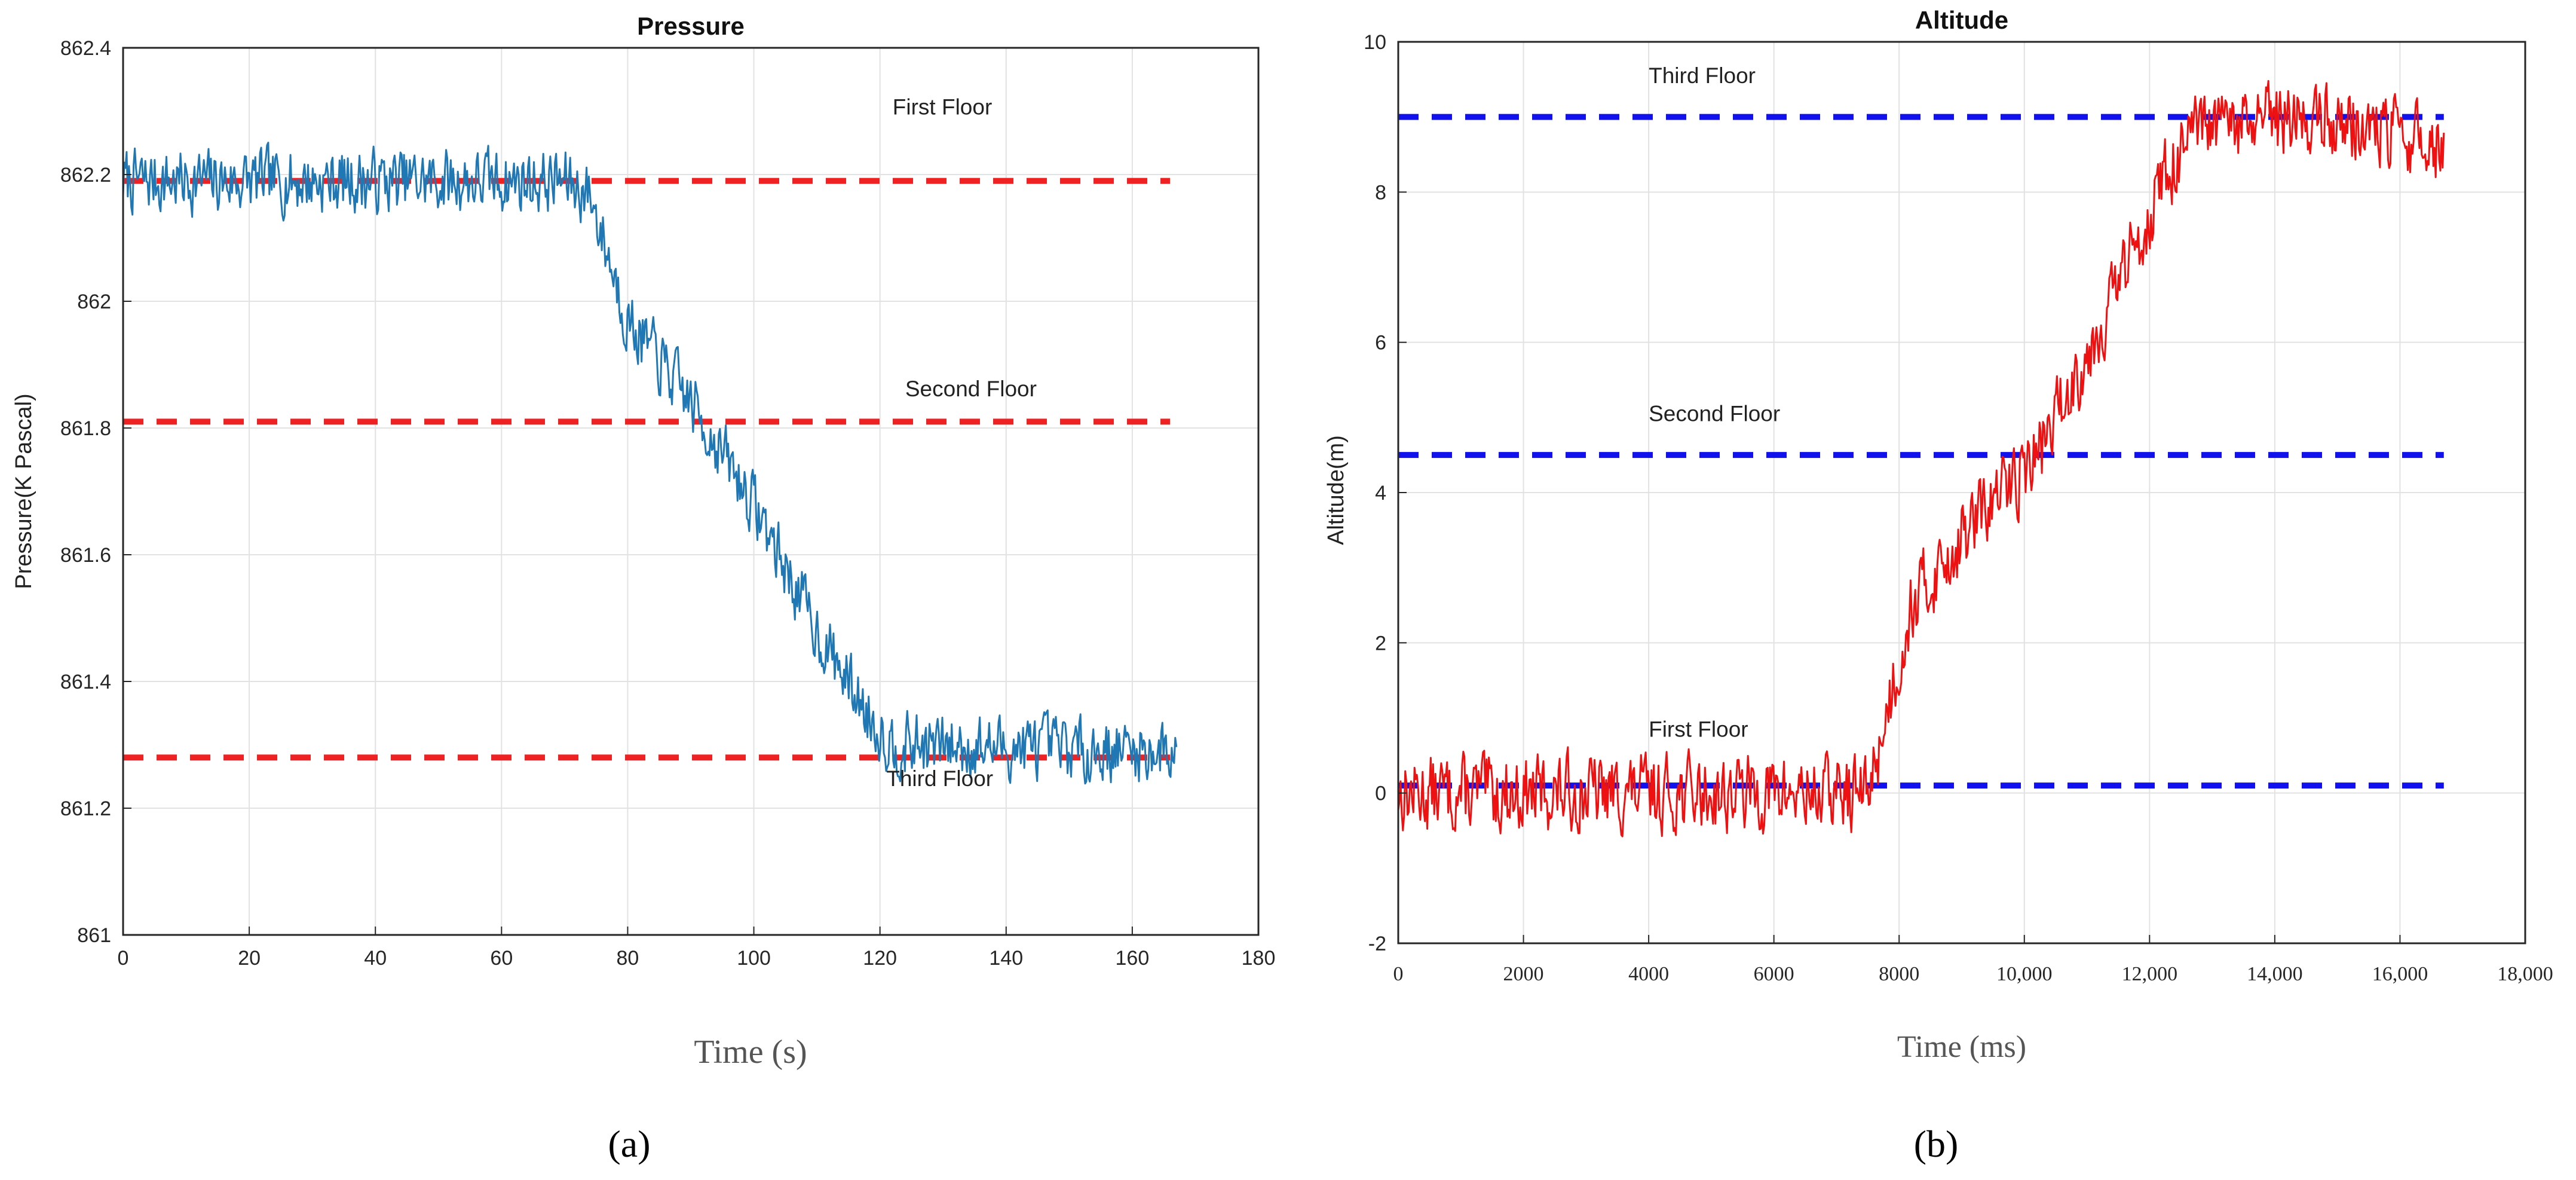  Describe the element at coordinates (1377, 944) in the screenshot. I see `y-tick-label: -2` at that location.